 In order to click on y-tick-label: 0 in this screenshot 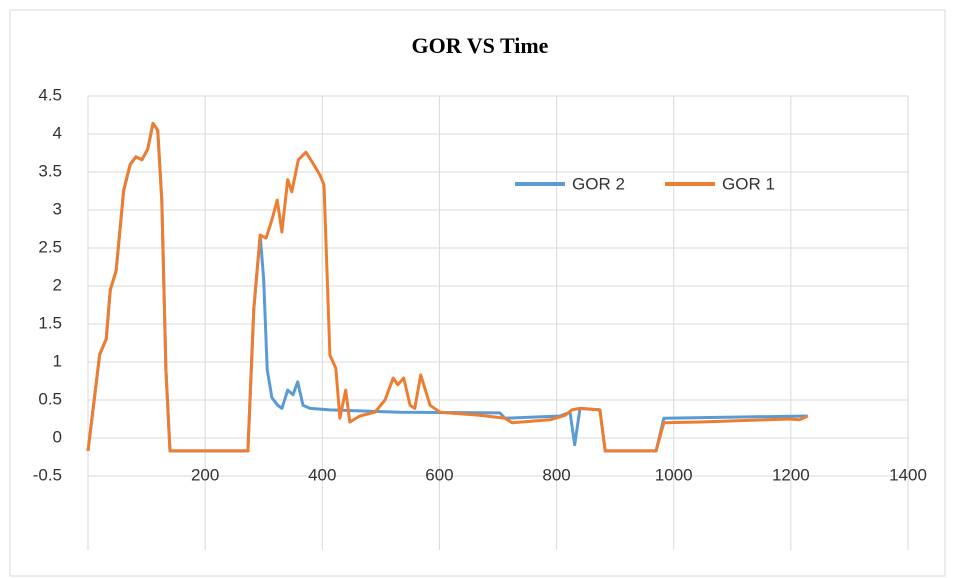, I will do `click(57, 436)`.